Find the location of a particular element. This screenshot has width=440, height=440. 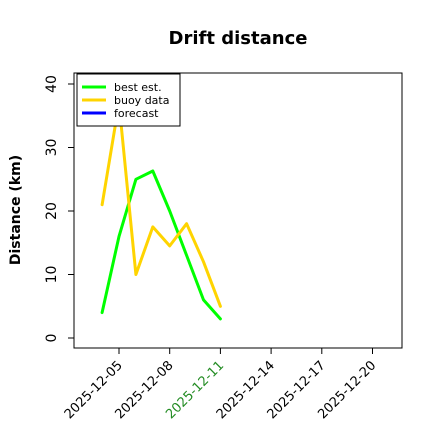

series-line-best-est- is located at coordinates (161, 245).